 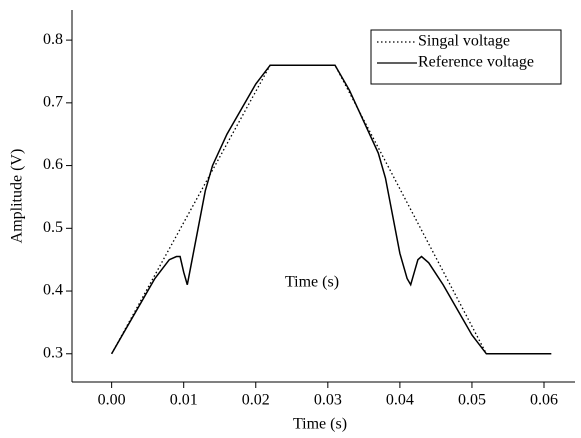 I want to click on x-tick-label: 0.01, so click(x=184, y=400).